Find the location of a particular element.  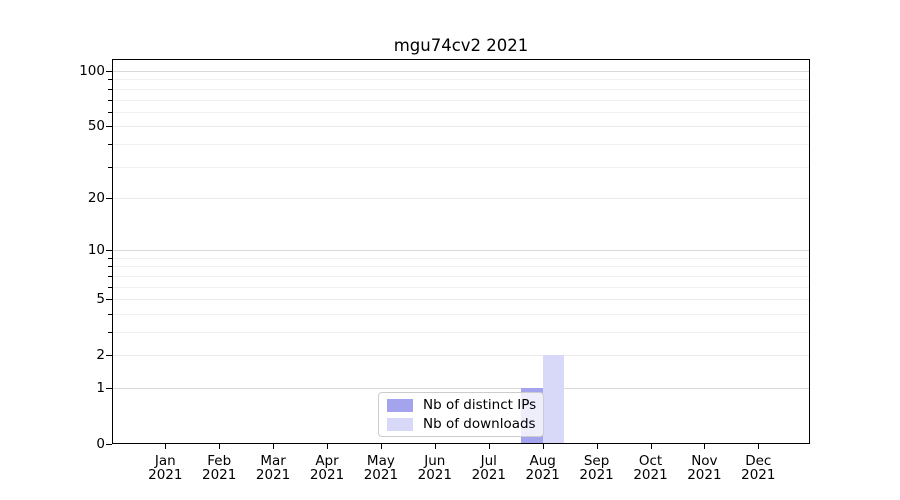

y-tick-label: 1 is located at coordinates (100, 388).